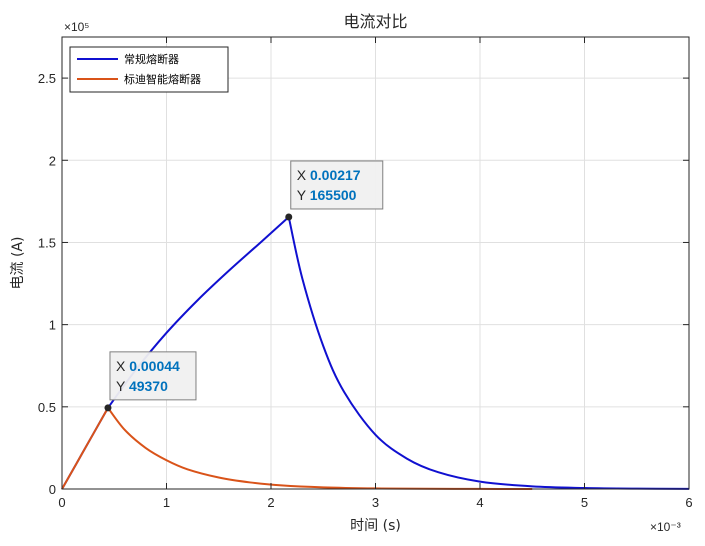 The height and width of the screenshot is (546, 705). What do you see at coordinates (375, 526) in the screenshot?
I see `x-axis-label: 时间 (s)` at bounding box center [375, 526].